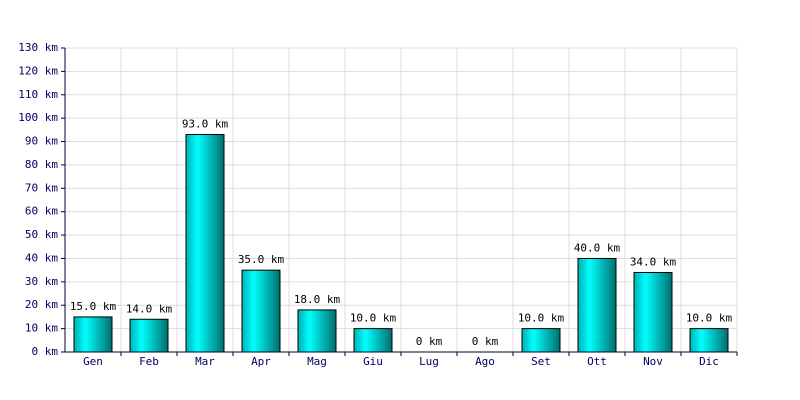 The image size is (800, 400). Describe the element at coordinates (709, 361) in the screenshot. I see `x-tick-label: Dic` at that location.